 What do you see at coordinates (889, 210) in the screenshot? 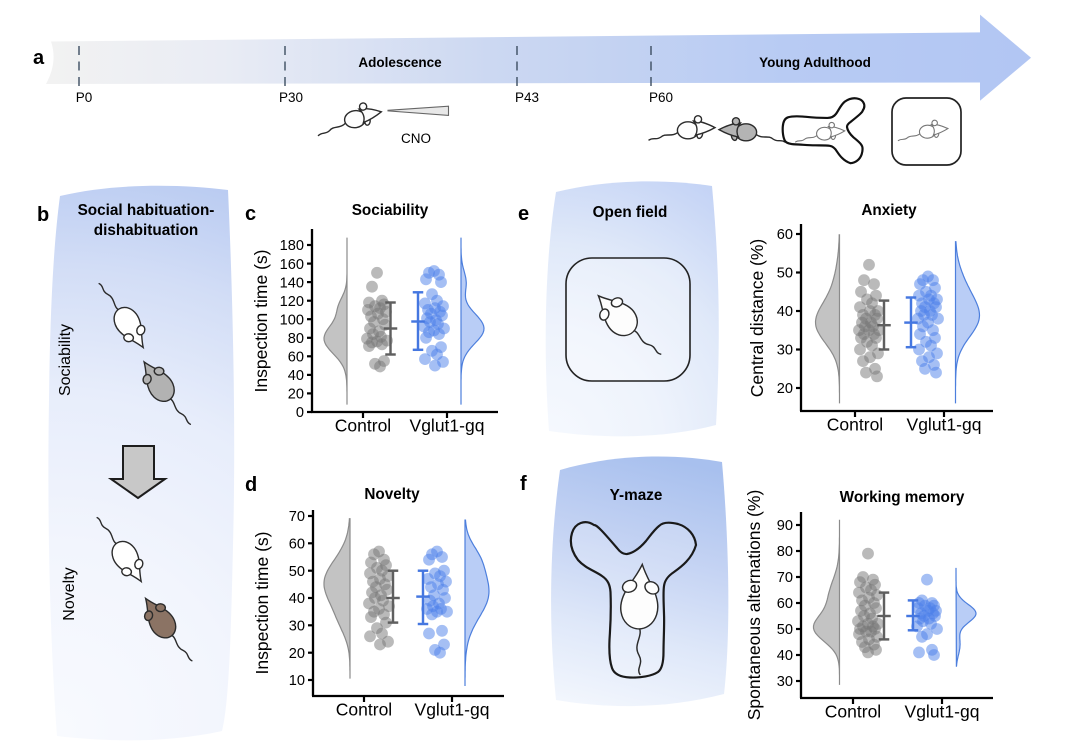
I see `svg-text: Anxiety` at bounding box center [889, 210].